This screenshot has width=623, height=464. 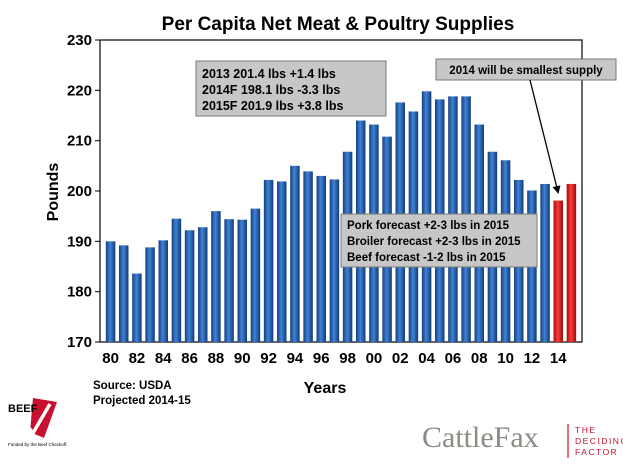 What do you see at coordinates (295, 358) in the screenshot?
I see `x-tick-label: 94` at bounding box center [295, 358].